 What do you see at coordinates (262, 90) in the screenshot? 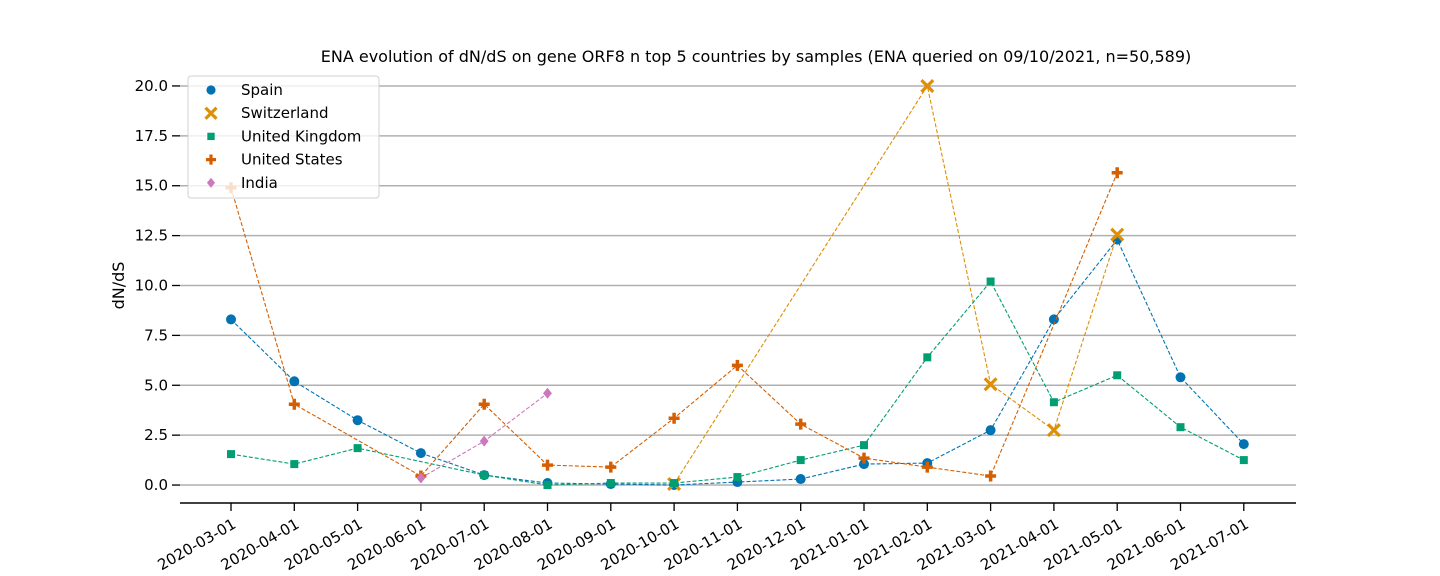
I see `legend-label: Spain` at bounding box center [262, 90].